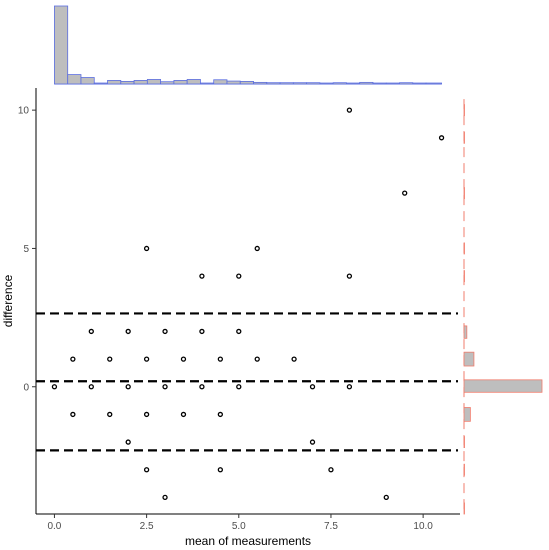 This screenshot has width=549, height=550. What do you see at coordinates (8, 300) in the screenshot?
I see `y-axis-title: difference` at bounding box center [8, 300].